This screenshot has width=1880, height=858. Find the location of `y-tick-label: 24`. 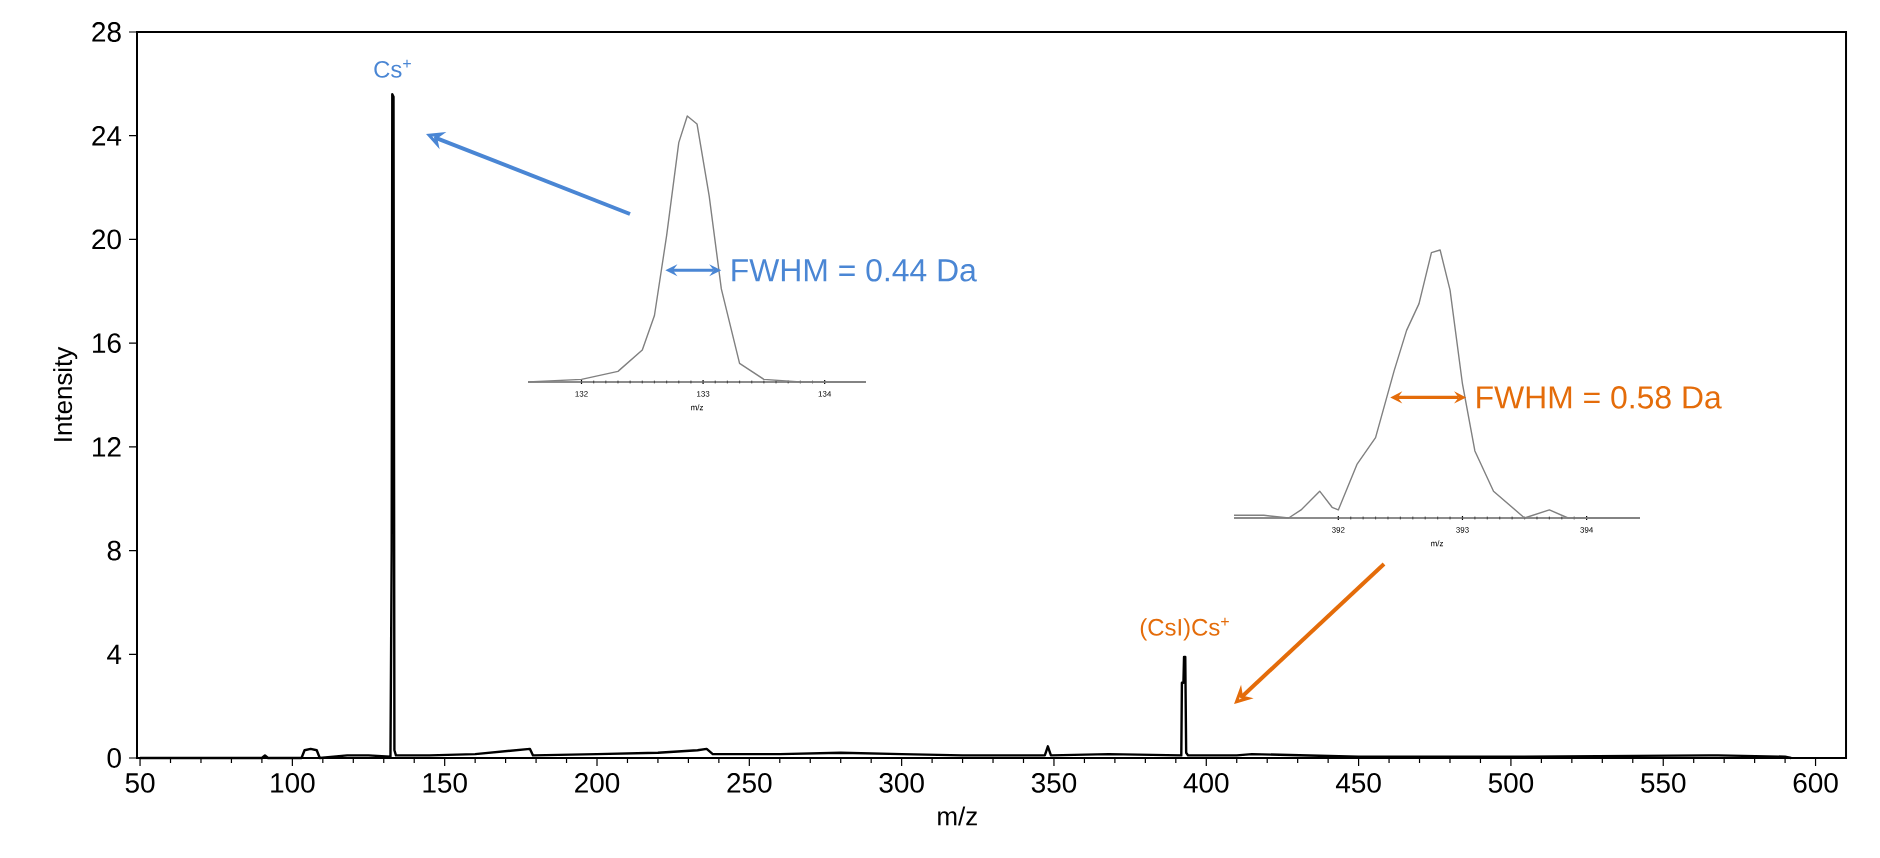

y-tick-label: 24 is located at coordinates (107, 135).